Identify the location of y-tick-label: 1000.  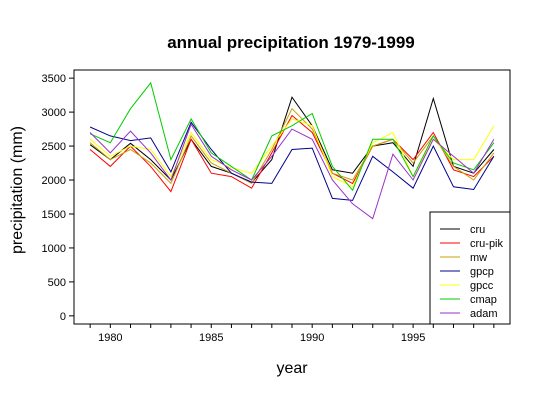
(54, 249).